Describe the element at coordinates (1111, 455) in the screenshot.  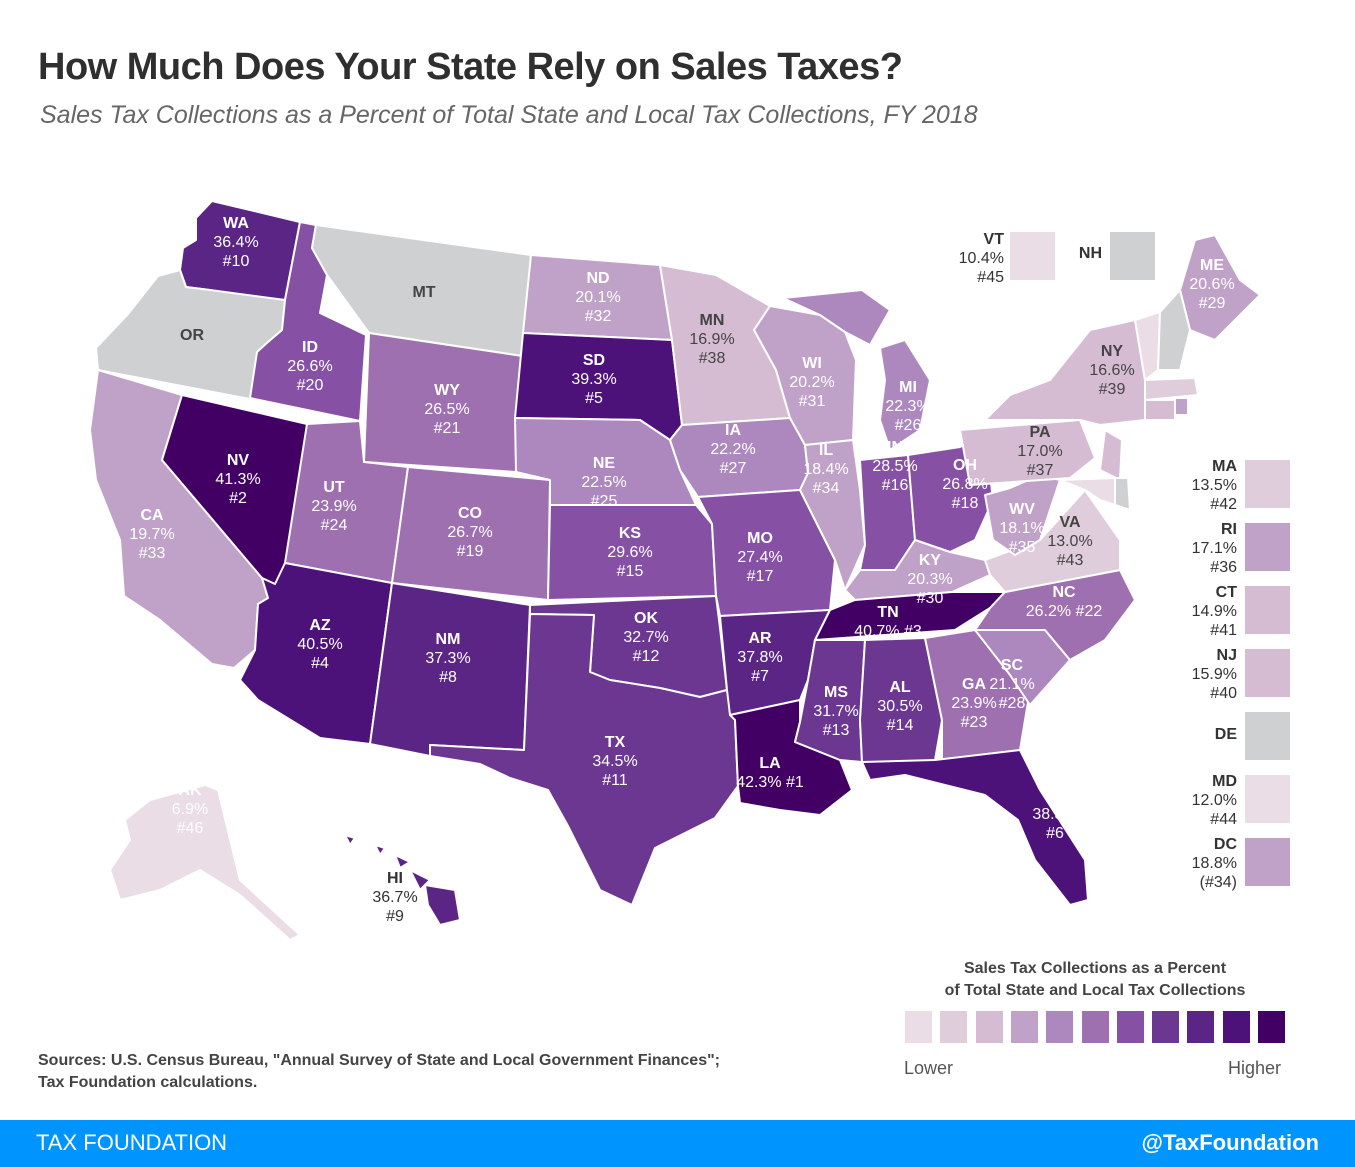
I see `state-shape-nj` at that location.